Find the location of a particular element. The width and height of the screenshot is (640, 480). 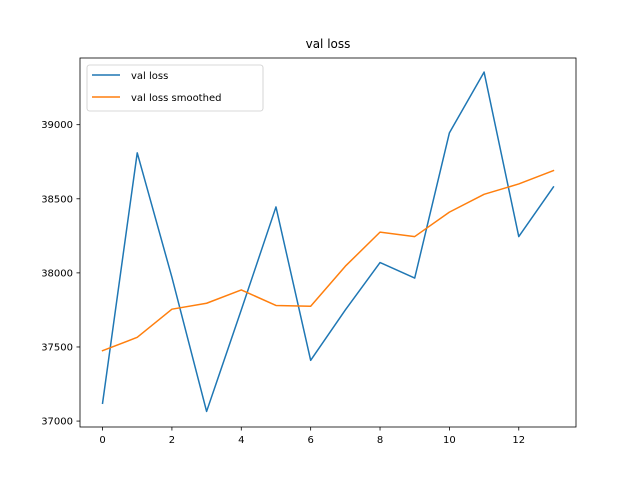

legend-label-2: val loss smoothed is located at coordinates (176, 98).